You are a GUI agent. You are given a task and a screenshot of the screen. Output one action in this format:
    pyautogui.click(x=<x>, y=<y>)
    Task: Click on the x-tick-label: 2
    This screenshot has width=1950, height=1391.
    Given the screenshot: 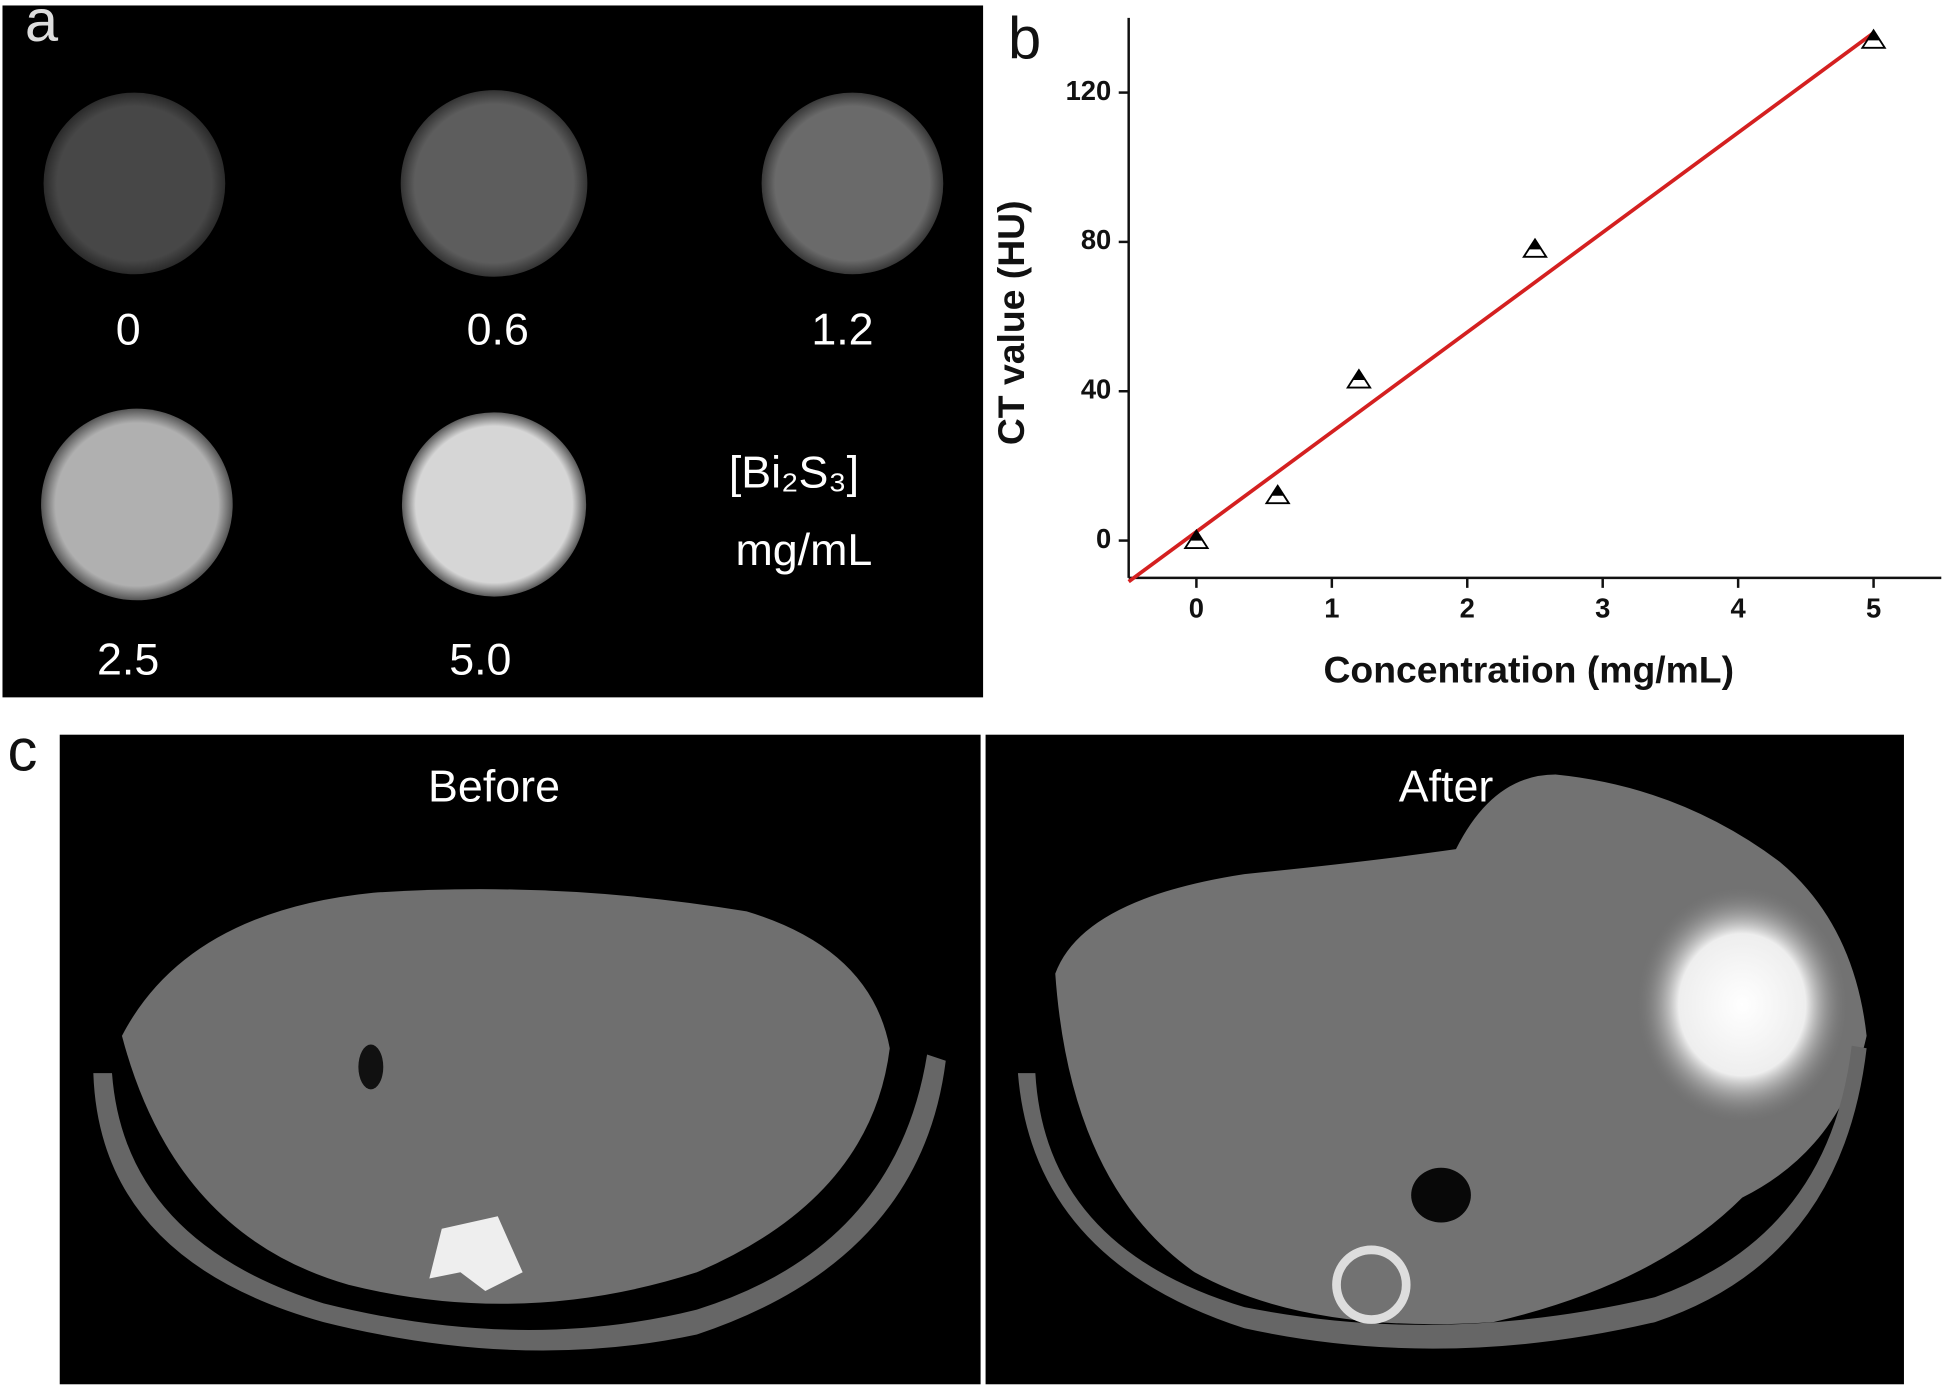 What is the action you would take?
    pyautogui.click(x=1467, y=607)
    